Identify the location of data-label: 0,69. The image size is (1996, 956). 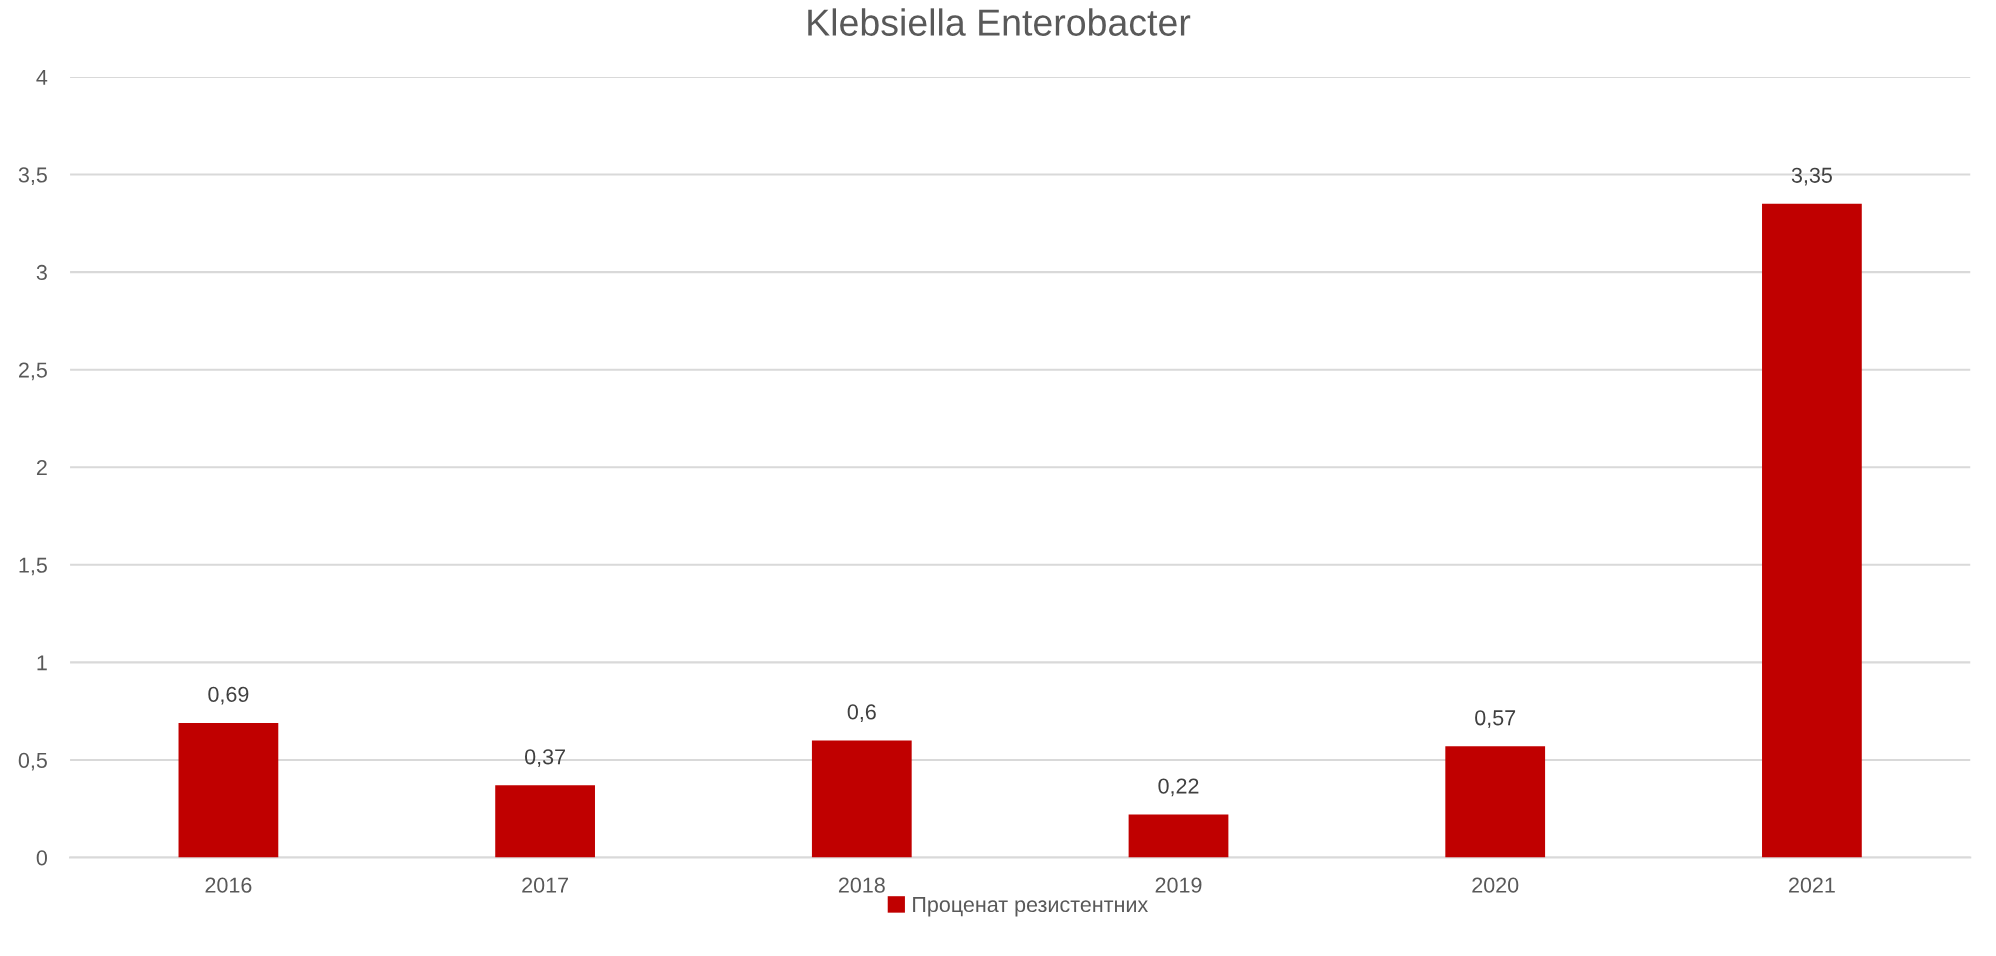
(228, 695).